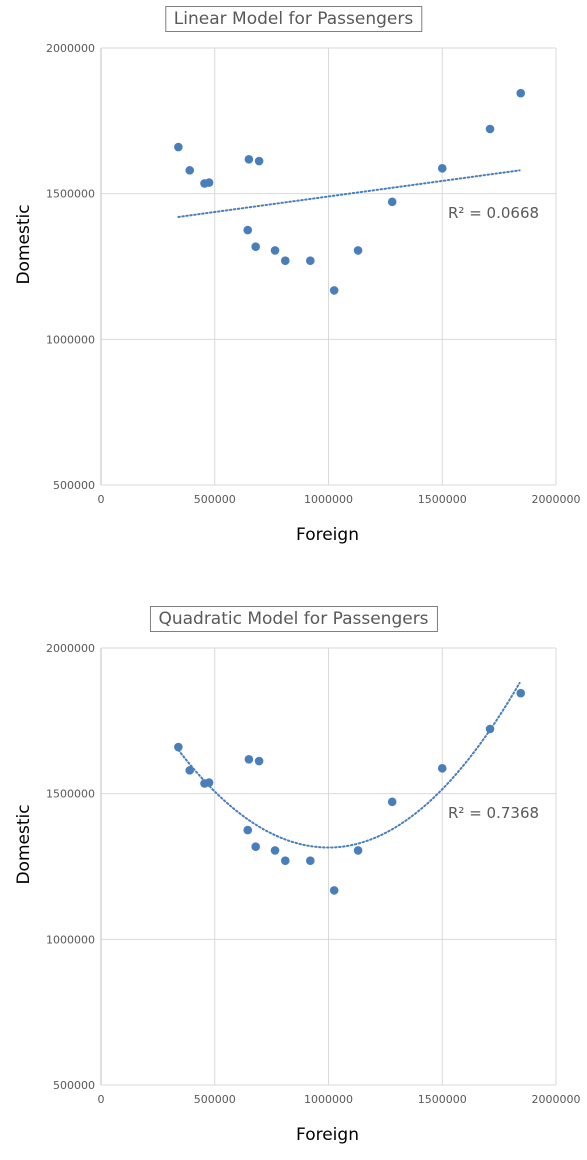 The width and height of the screenshot is (587, 1160). Describe the element at coordinates (493, 813) in the screenshot. I see `r-squared-label: R² = 0.7368` at that location.